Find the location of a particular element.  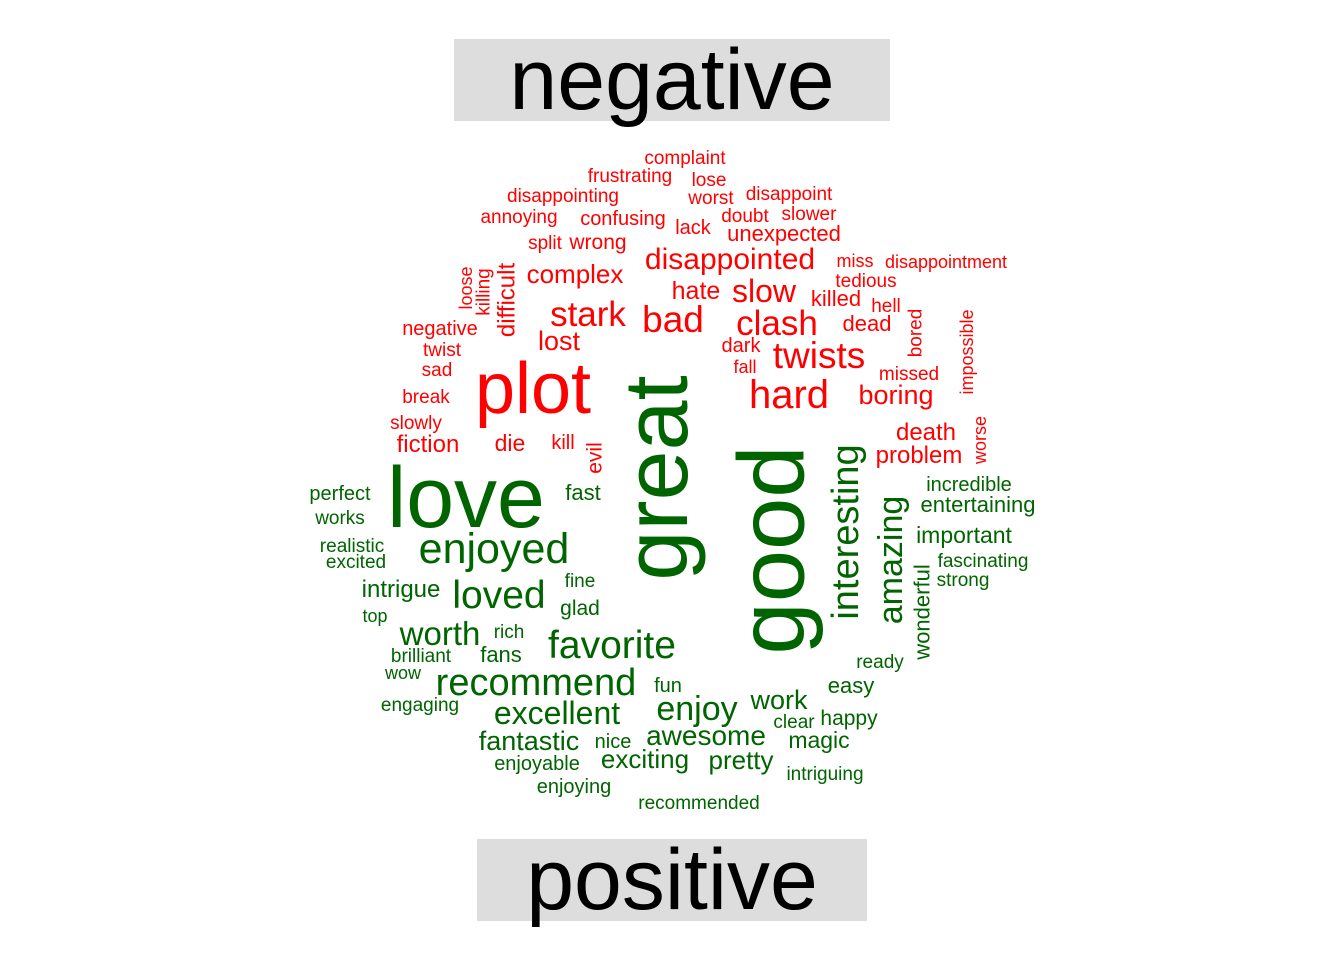

word-strong: strong is located at coordinates (963, 580).